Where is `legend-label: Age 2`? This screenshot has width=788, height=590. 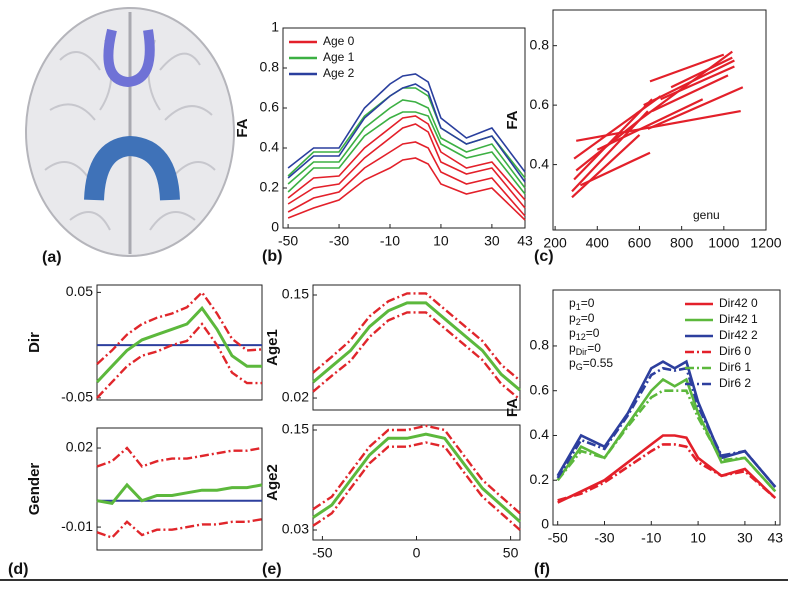 legend-label: Age 2 is located at coordinates (339, 73).